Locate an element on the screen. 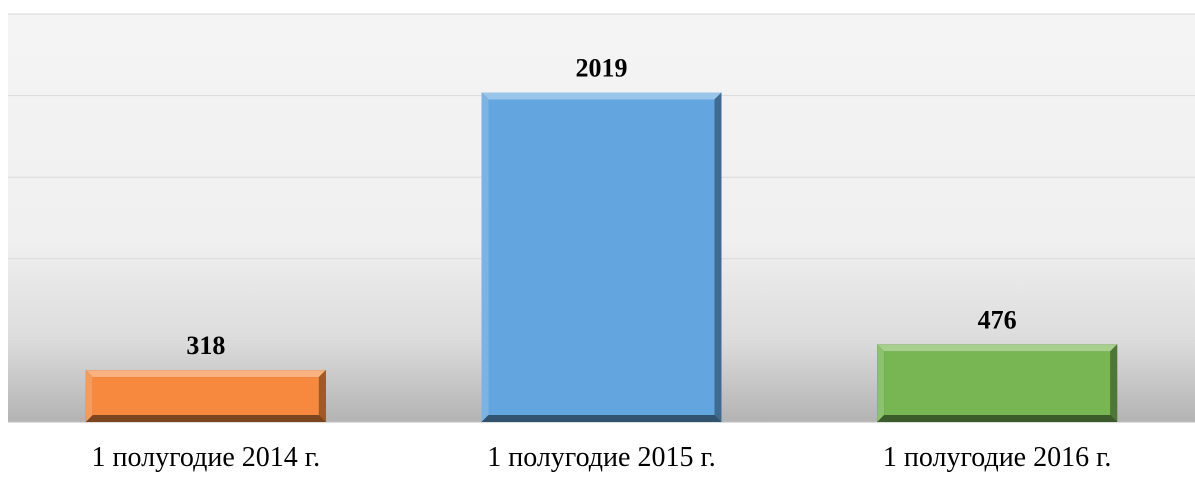 This screenshot has width=1195, height=479. data-label: 2019 is located at coordinates (602, 67).